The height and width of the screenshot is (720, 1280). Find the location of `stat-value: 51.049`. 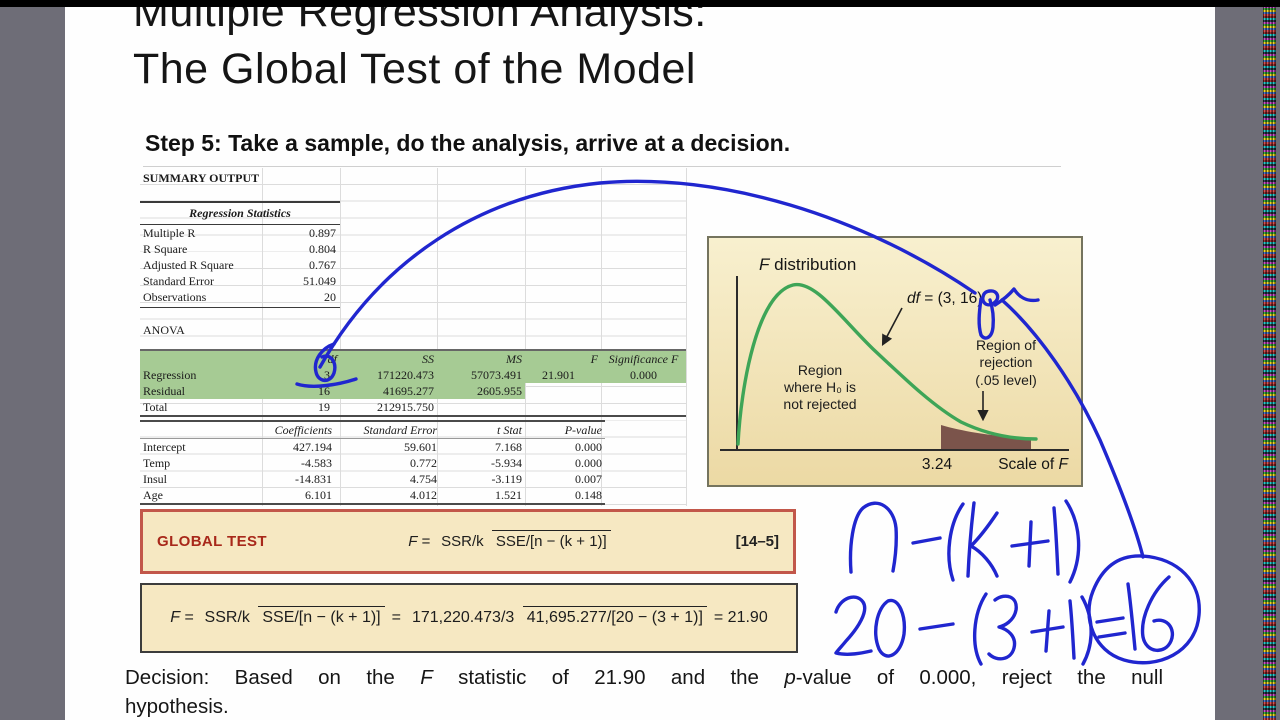

stat-value: 51.049 is located at coordinates (319, 281).